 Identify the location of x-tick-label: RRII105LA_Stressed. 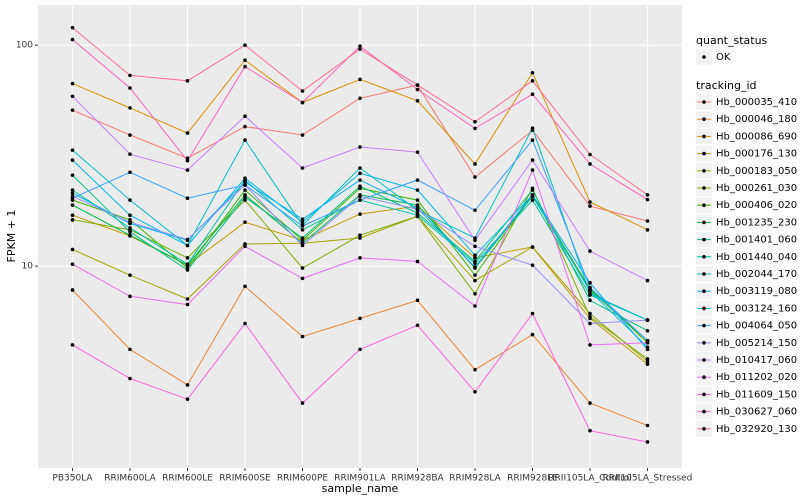
(648, 479).